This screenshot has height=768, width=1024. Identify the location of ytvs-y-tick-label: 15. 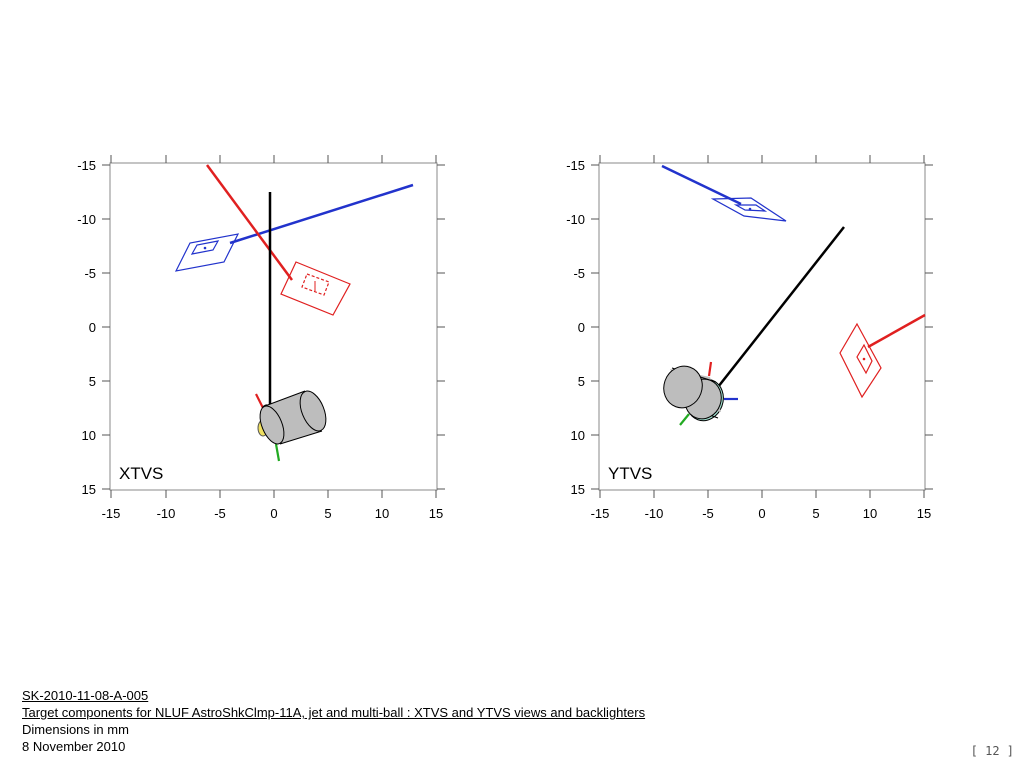
(578, 489).